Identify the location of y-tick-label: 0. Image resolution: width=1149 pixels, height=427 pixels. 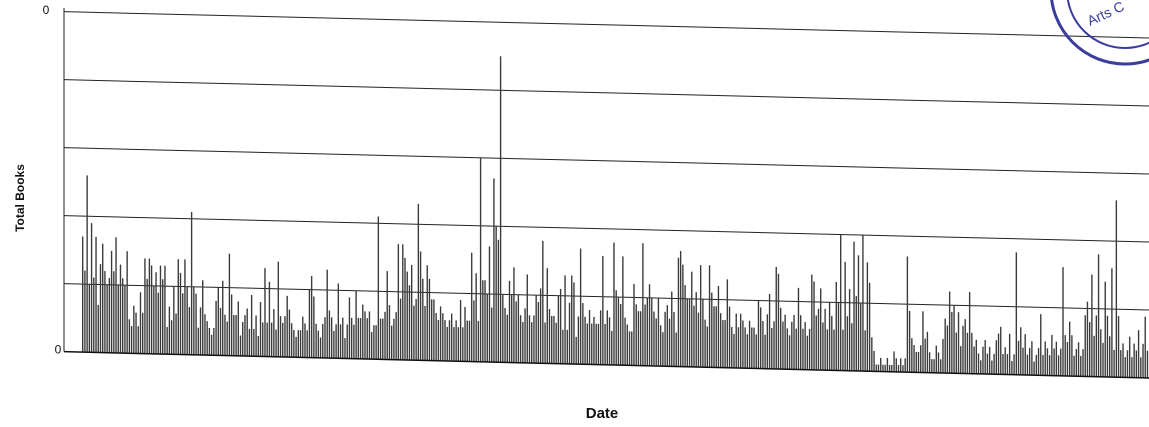
(46, 10).